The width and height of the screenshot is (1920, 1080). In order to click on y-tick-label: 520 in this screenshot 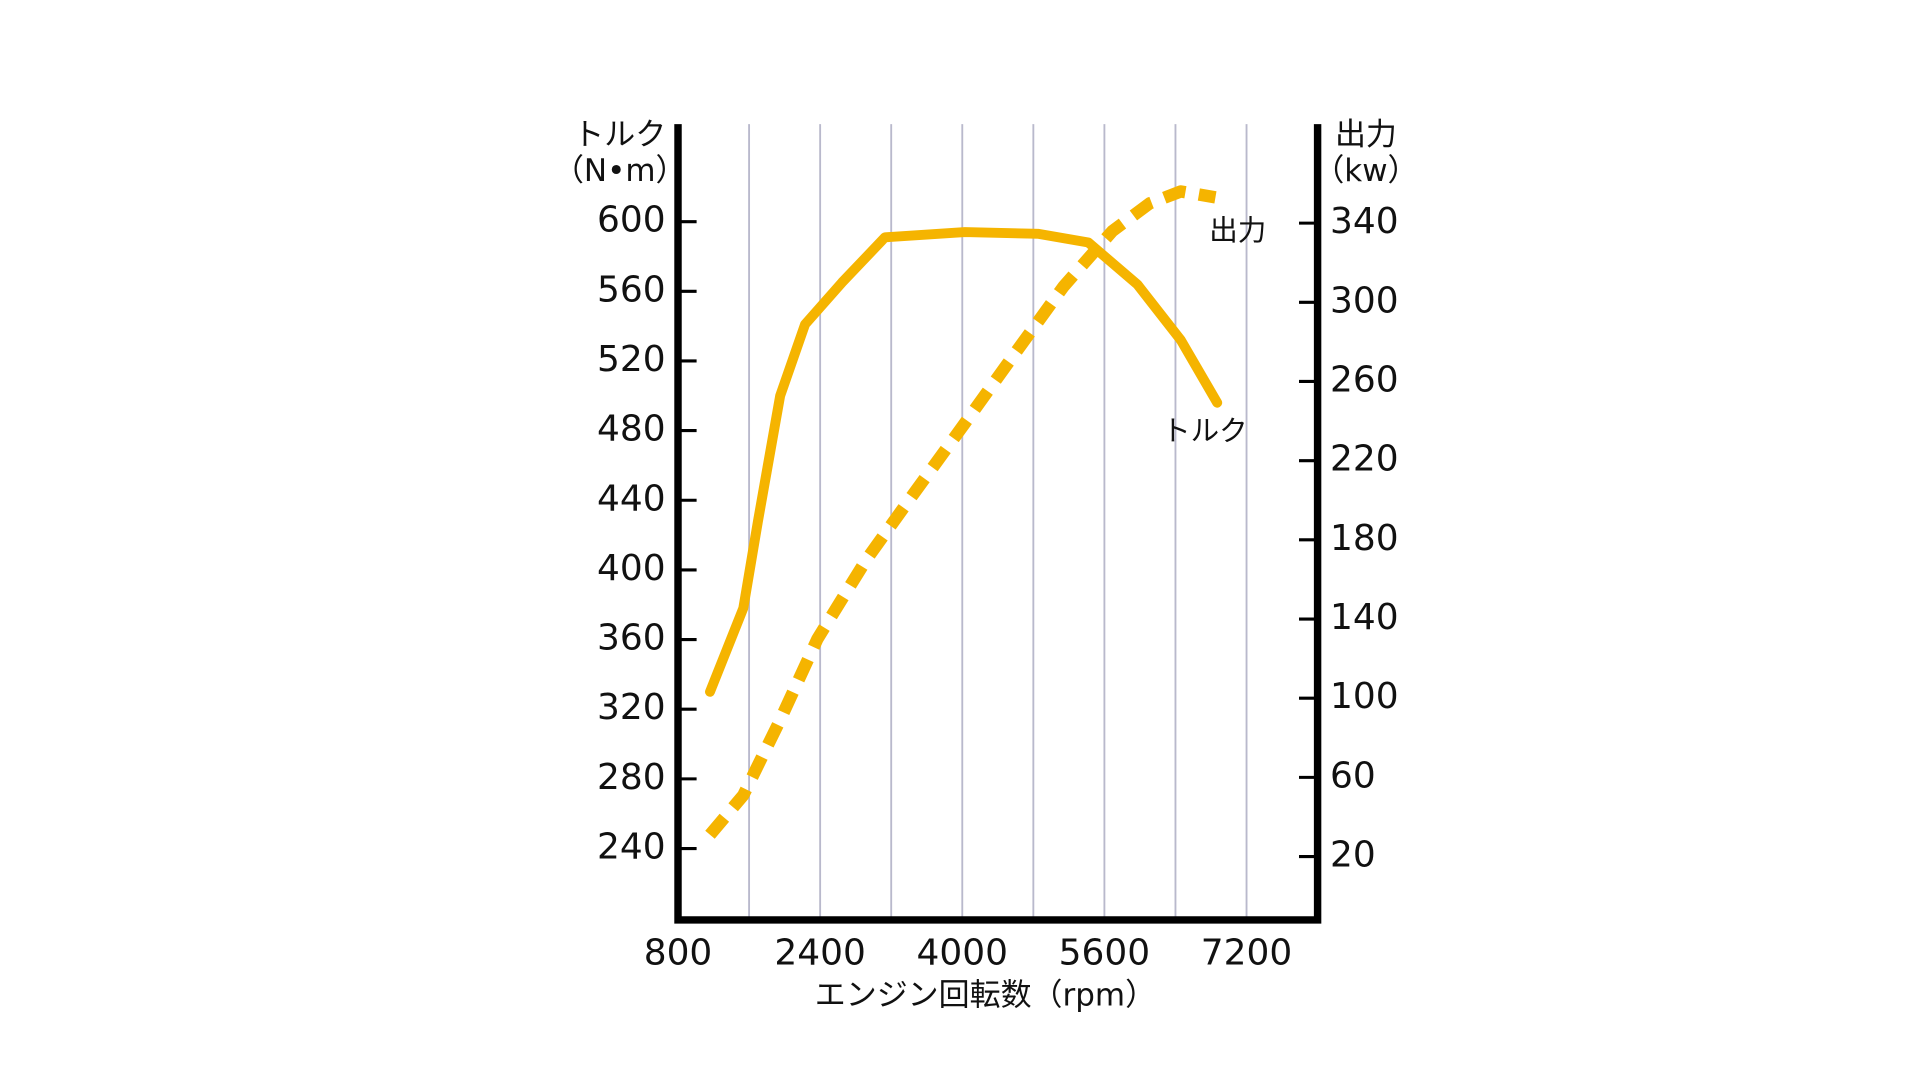, I will do `click(631, 359)`.